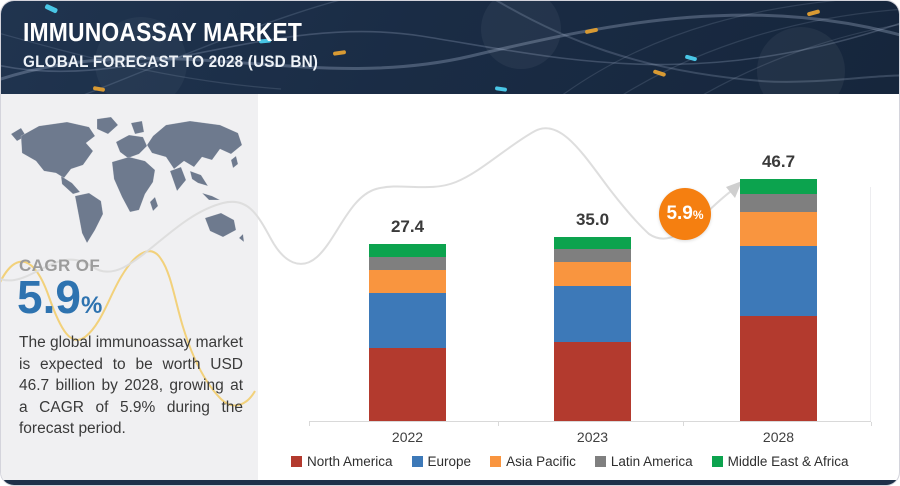  What do you see at coordinates (49, 297) in the screenshot?
I see `cagr-number: 5.9` at bounding box center [49, 297].